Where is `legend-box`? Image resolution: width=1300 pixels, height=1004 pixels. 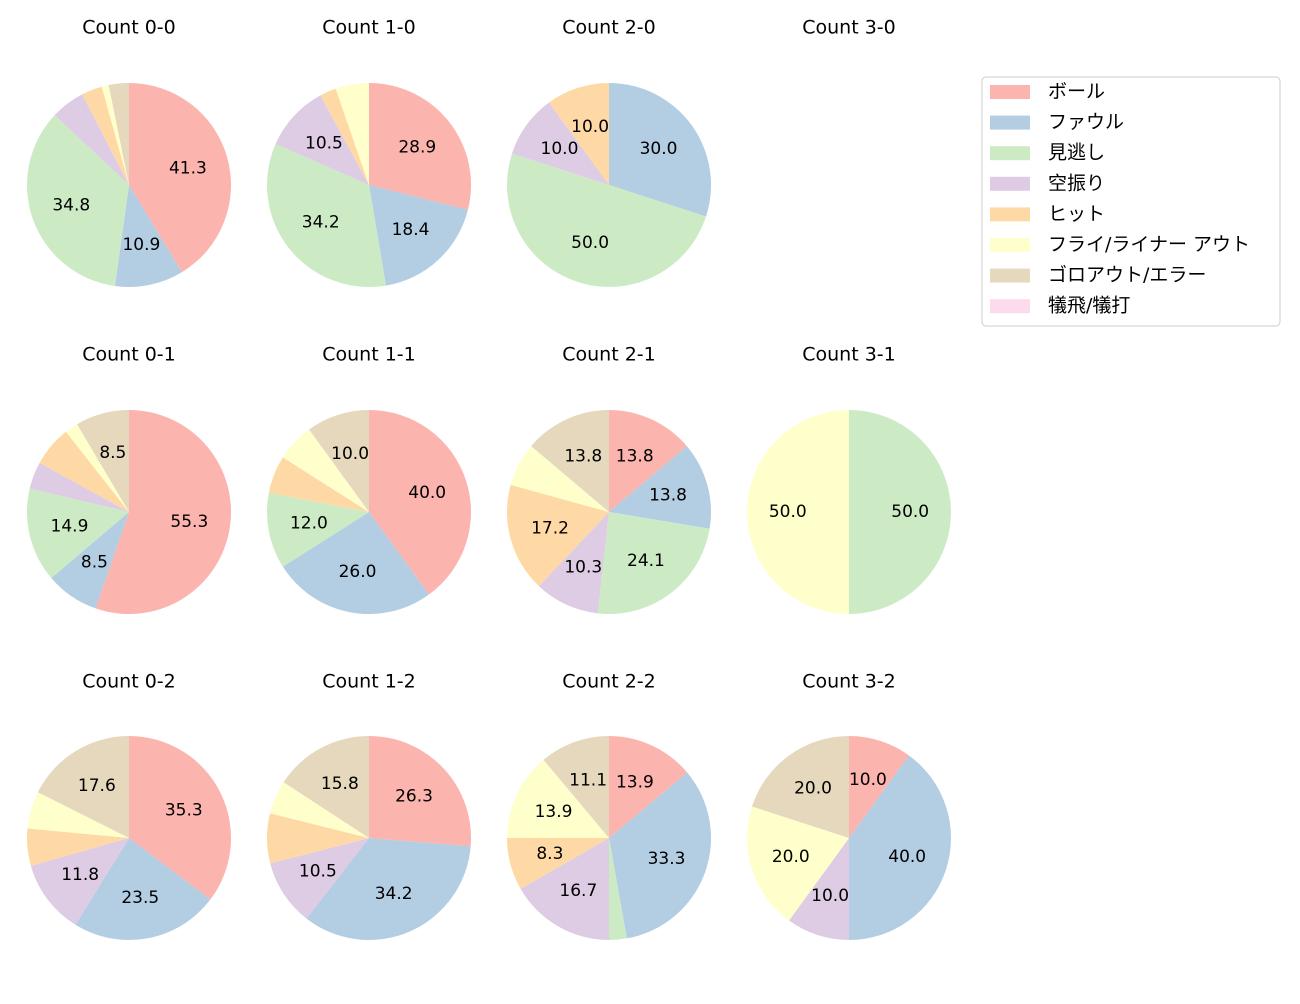
legend-box is located at coordinates (1131, 201).